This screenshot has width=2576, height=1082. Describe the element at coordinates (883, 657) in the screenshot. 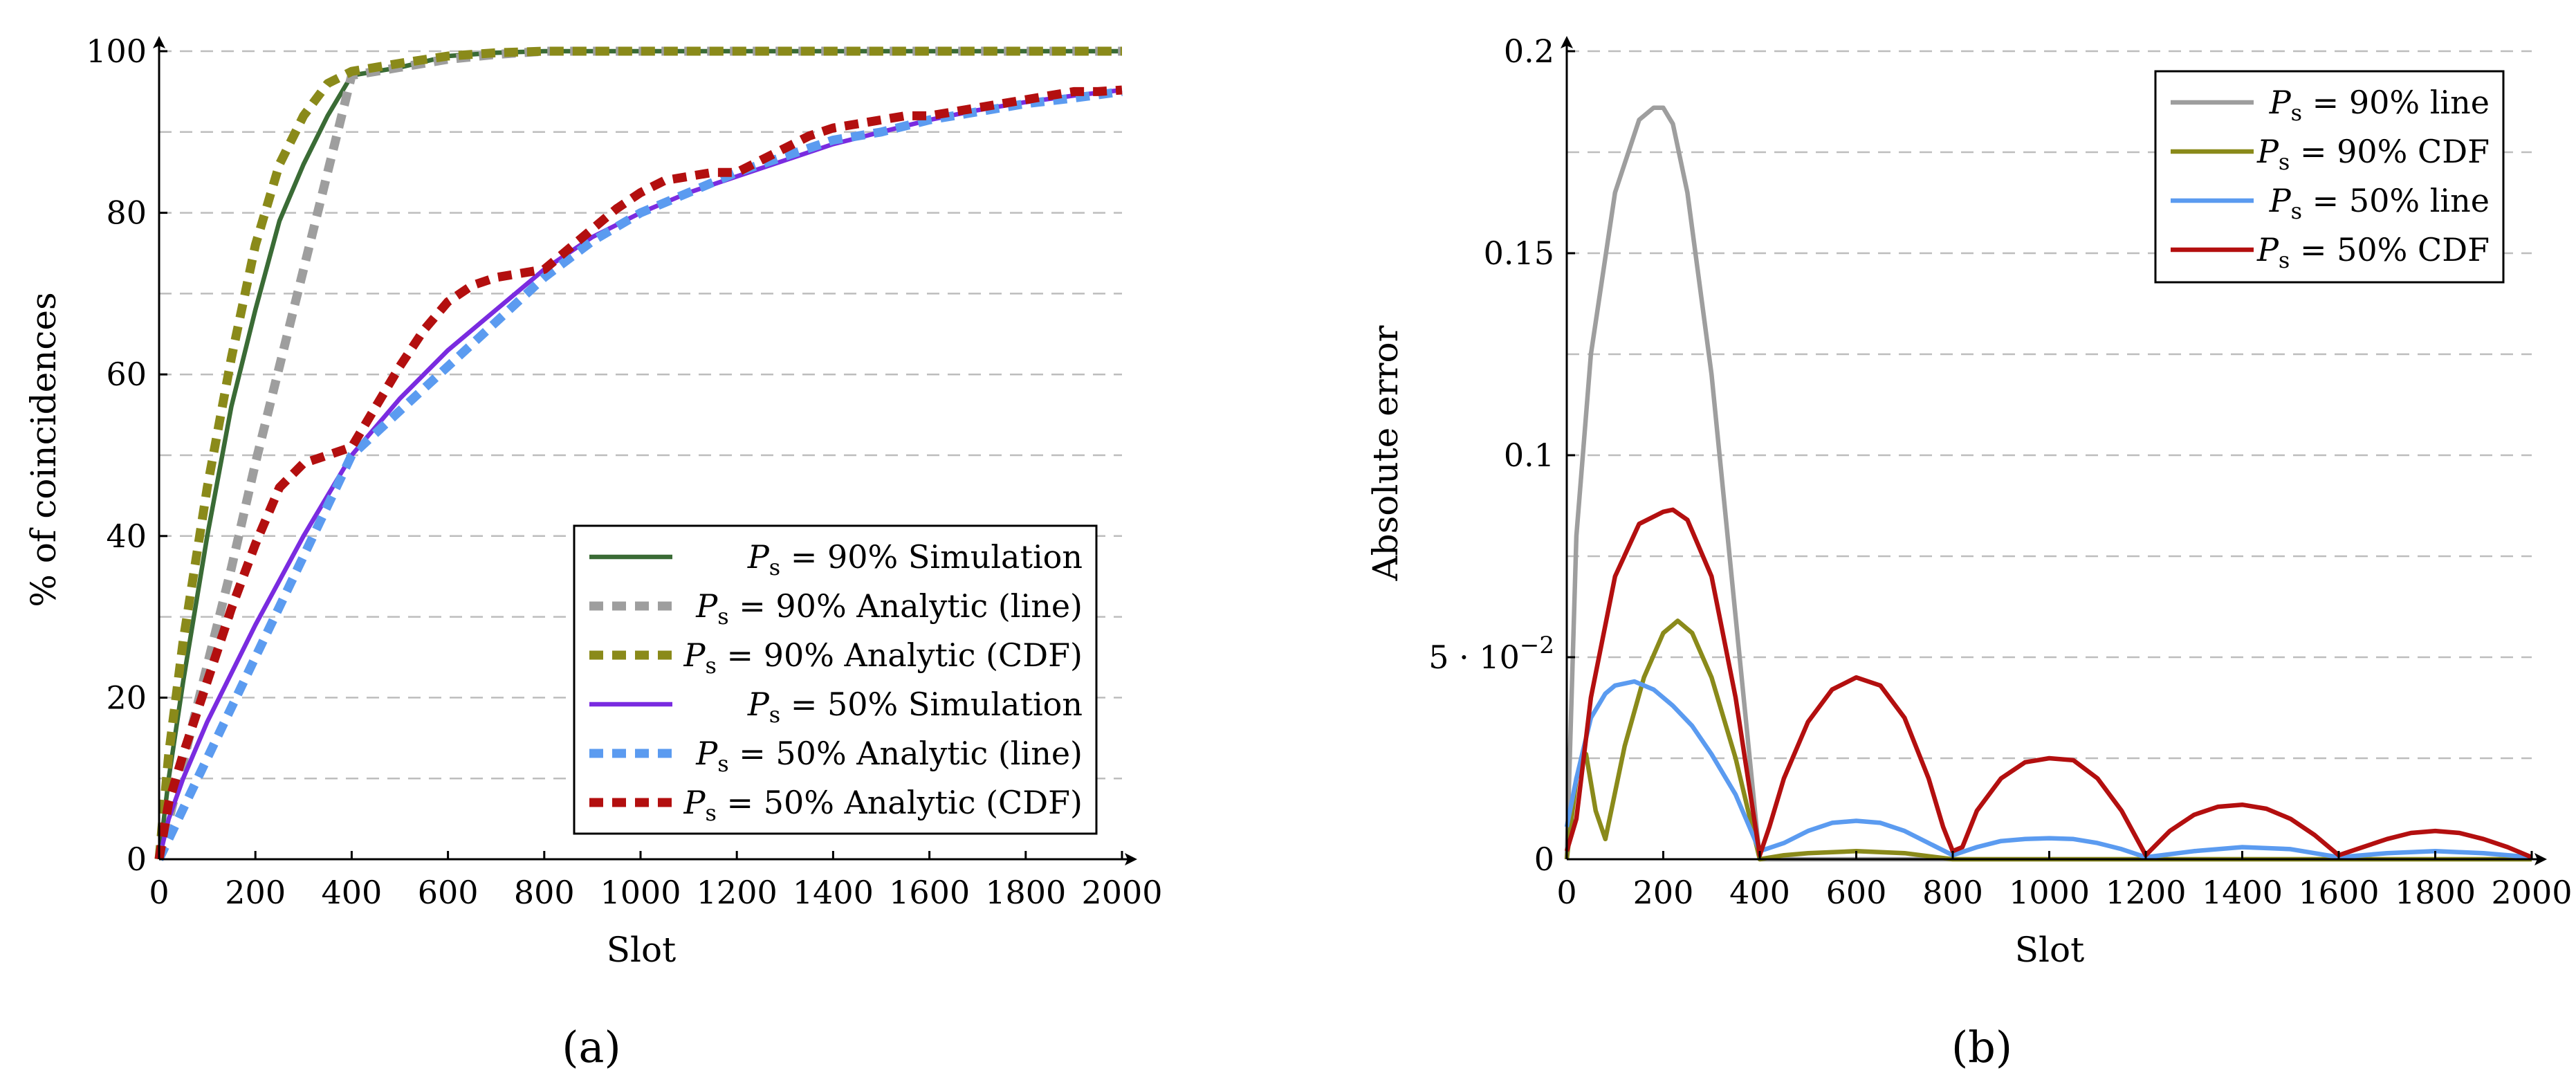

I see `legend-entry: Ps = 90% Analytic (CDF)` at that location.